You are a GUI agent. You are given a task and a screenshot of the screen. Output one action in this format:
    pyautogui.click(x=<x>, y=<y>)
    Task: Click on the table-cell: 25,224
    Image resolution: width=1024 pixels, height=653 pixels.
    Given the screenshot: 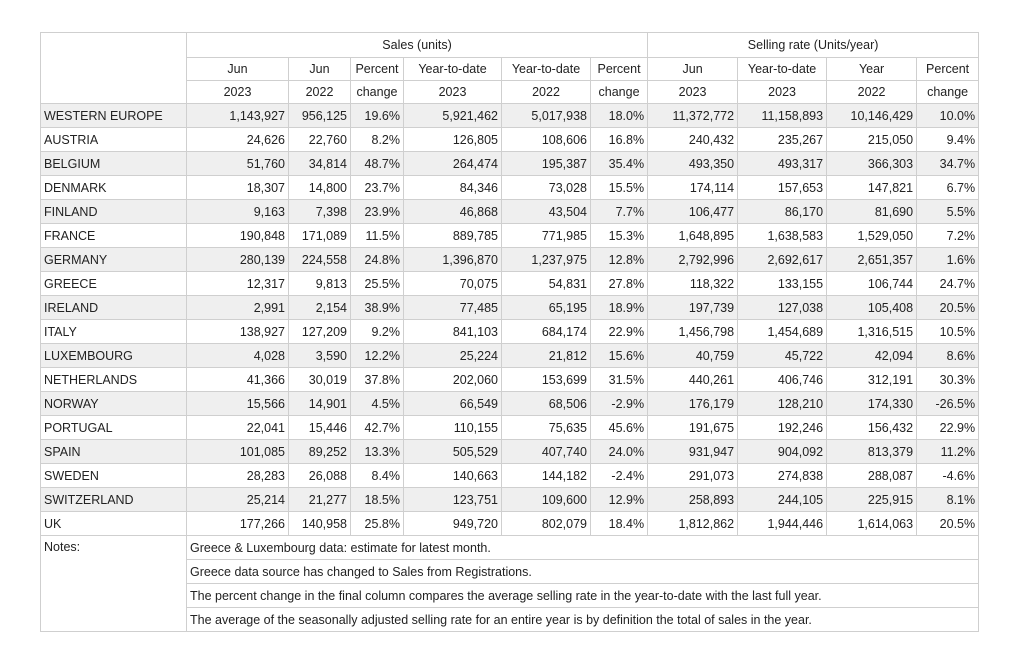 What is the action you would take?
    pyautogui.click(x=452, y=355)
    